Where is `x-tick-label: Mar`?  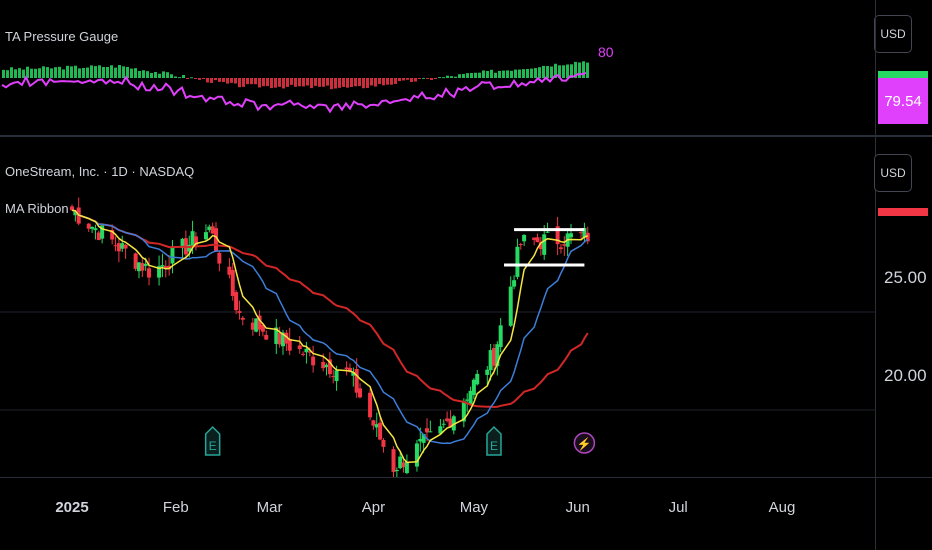 x-tick-label: Mar is located at coordinates (269, 507).